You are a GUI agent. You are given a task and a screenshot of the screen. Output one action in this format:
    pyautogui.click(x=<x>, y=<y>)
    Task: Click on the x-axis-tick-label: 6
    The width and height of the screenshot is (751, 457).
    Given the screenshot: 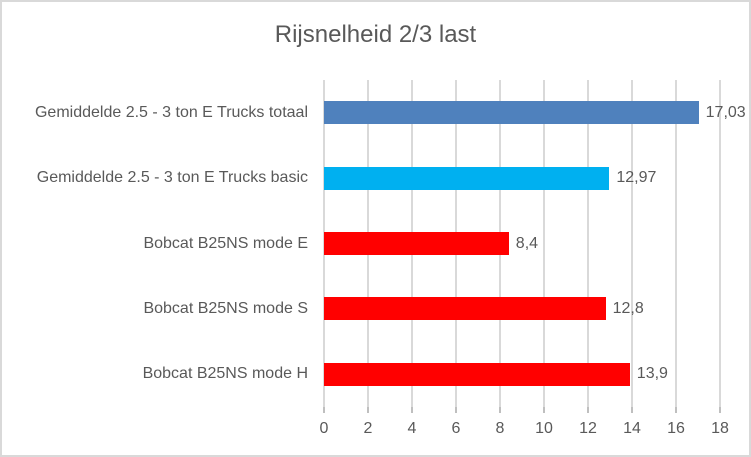 What is the action you would take?
    pyautogui.click(x=456, y=428)
    